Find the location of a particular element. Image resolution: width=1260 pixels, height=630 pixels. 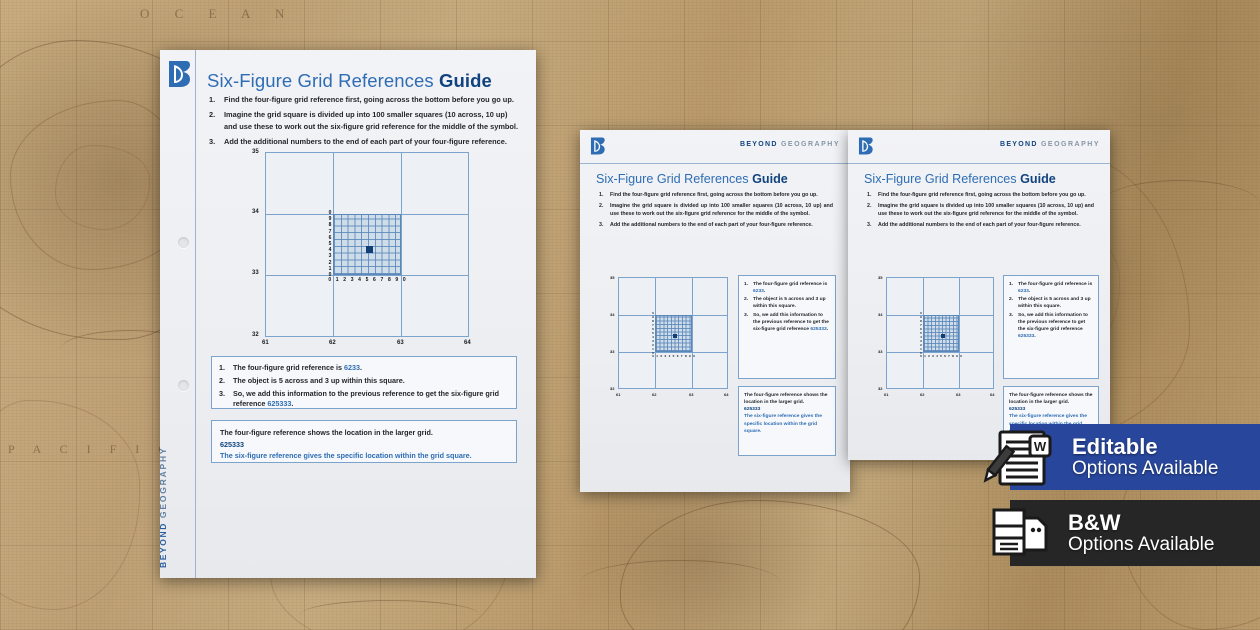

document-pencil-word-icon: W is located at coordinates (1022, 457).